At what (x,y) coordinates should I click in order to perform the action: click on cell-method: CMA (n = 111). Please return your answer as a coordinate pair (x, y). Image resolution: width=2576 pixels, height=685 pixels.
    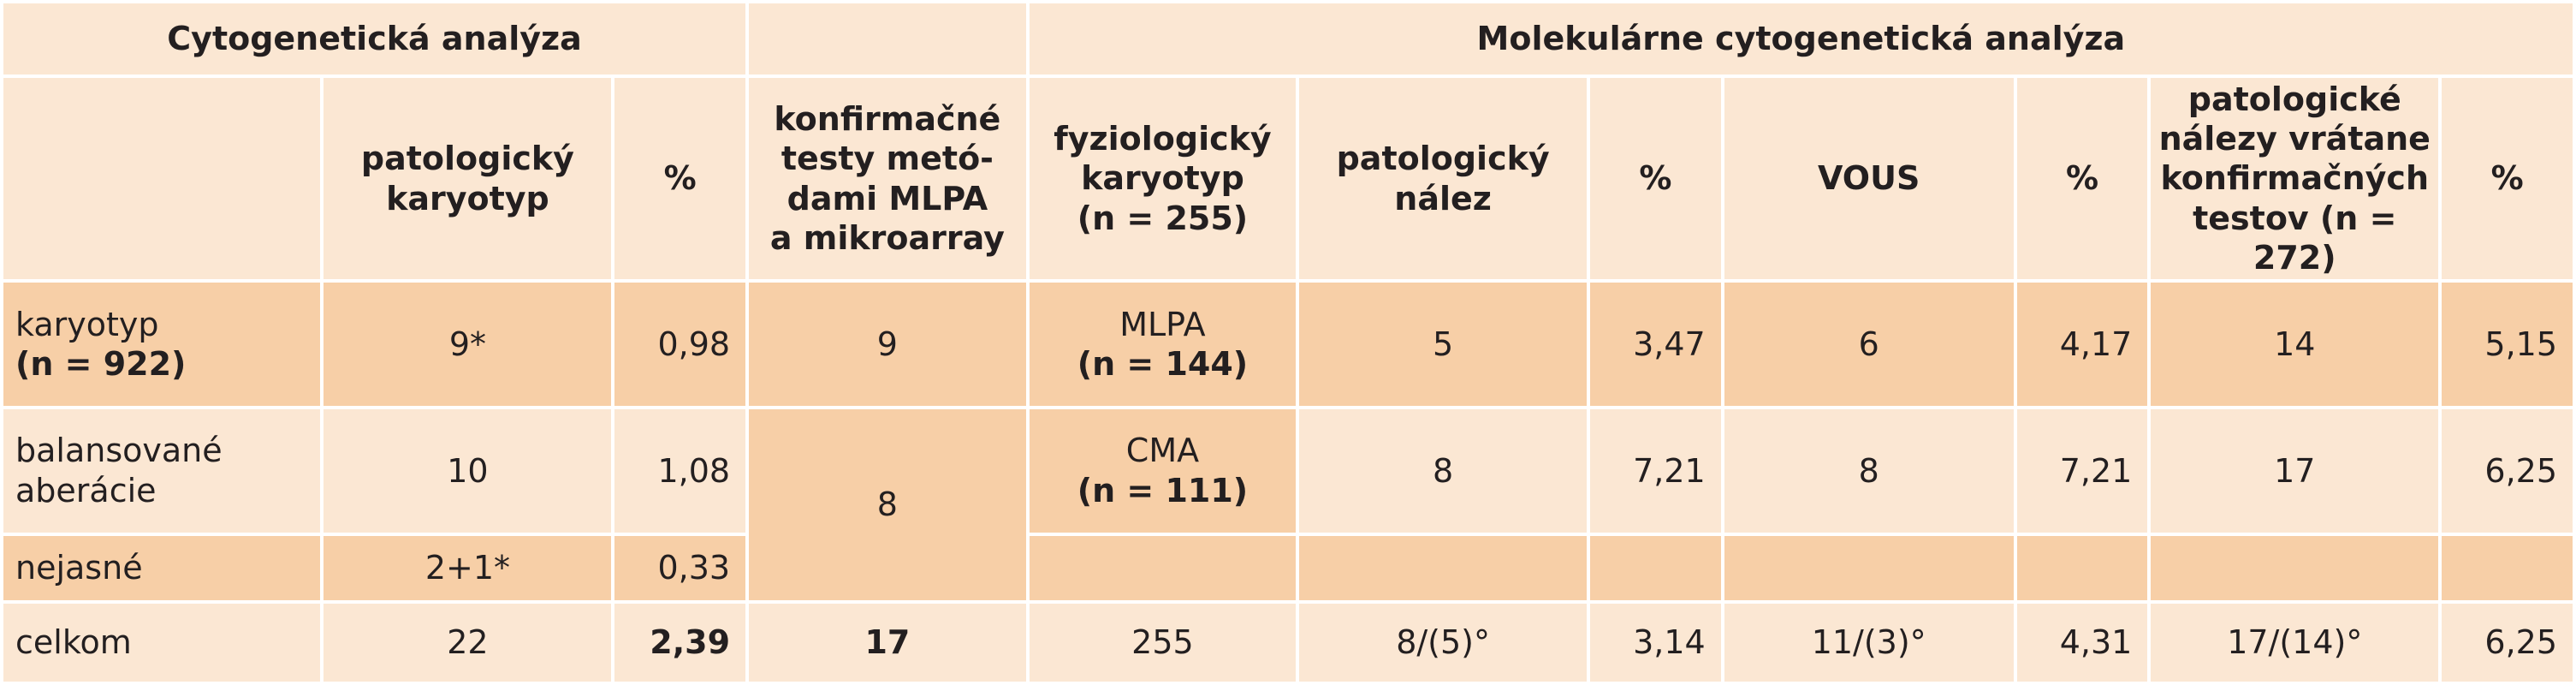
    Looking at the image, I should click on (1163, 470).